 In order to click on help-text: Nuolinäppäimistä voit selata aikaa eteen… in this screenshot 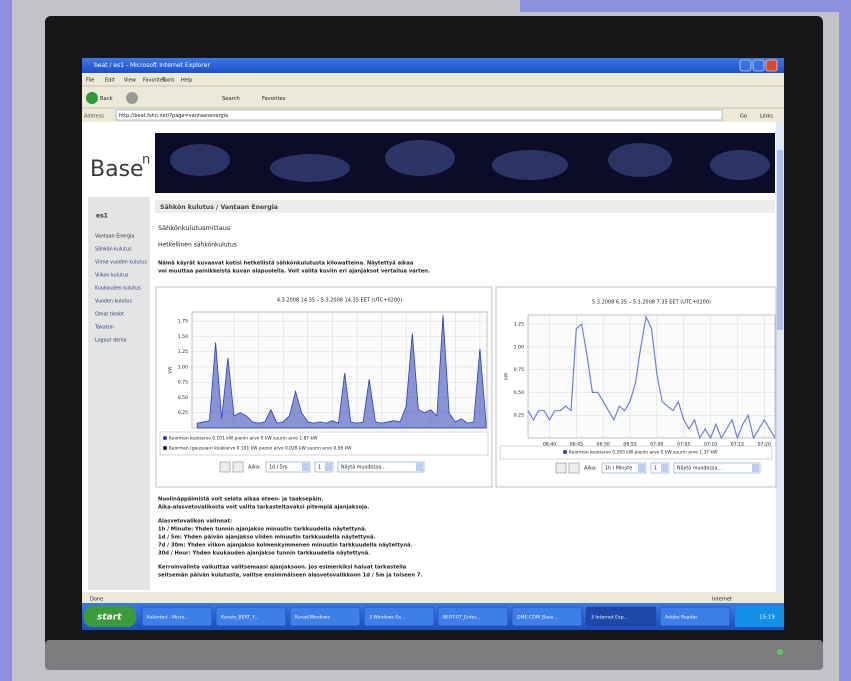, I will do `click(240, 500)`.